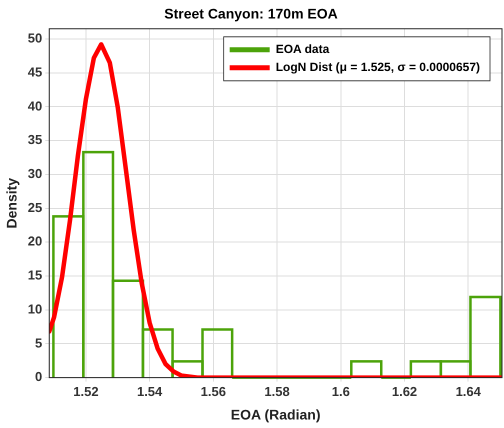 The image size is (504, 428). What do you see at coordinates (86, 391) in the screenshot?
I see `x-tick-label: 1.52` at bounding box center [86, 391].